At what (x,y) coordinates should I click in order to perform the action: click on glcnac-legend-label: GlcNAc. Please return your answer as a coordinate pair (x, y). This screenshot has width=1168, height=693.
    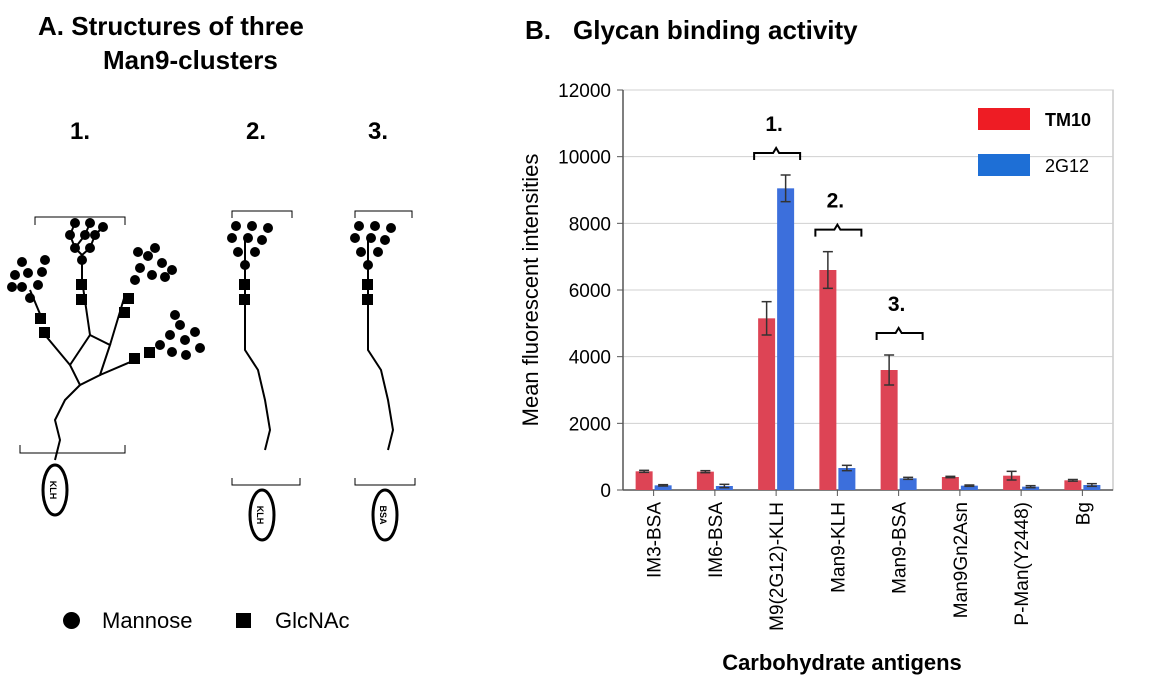
    Looking at the image, I should click on (312, 620).